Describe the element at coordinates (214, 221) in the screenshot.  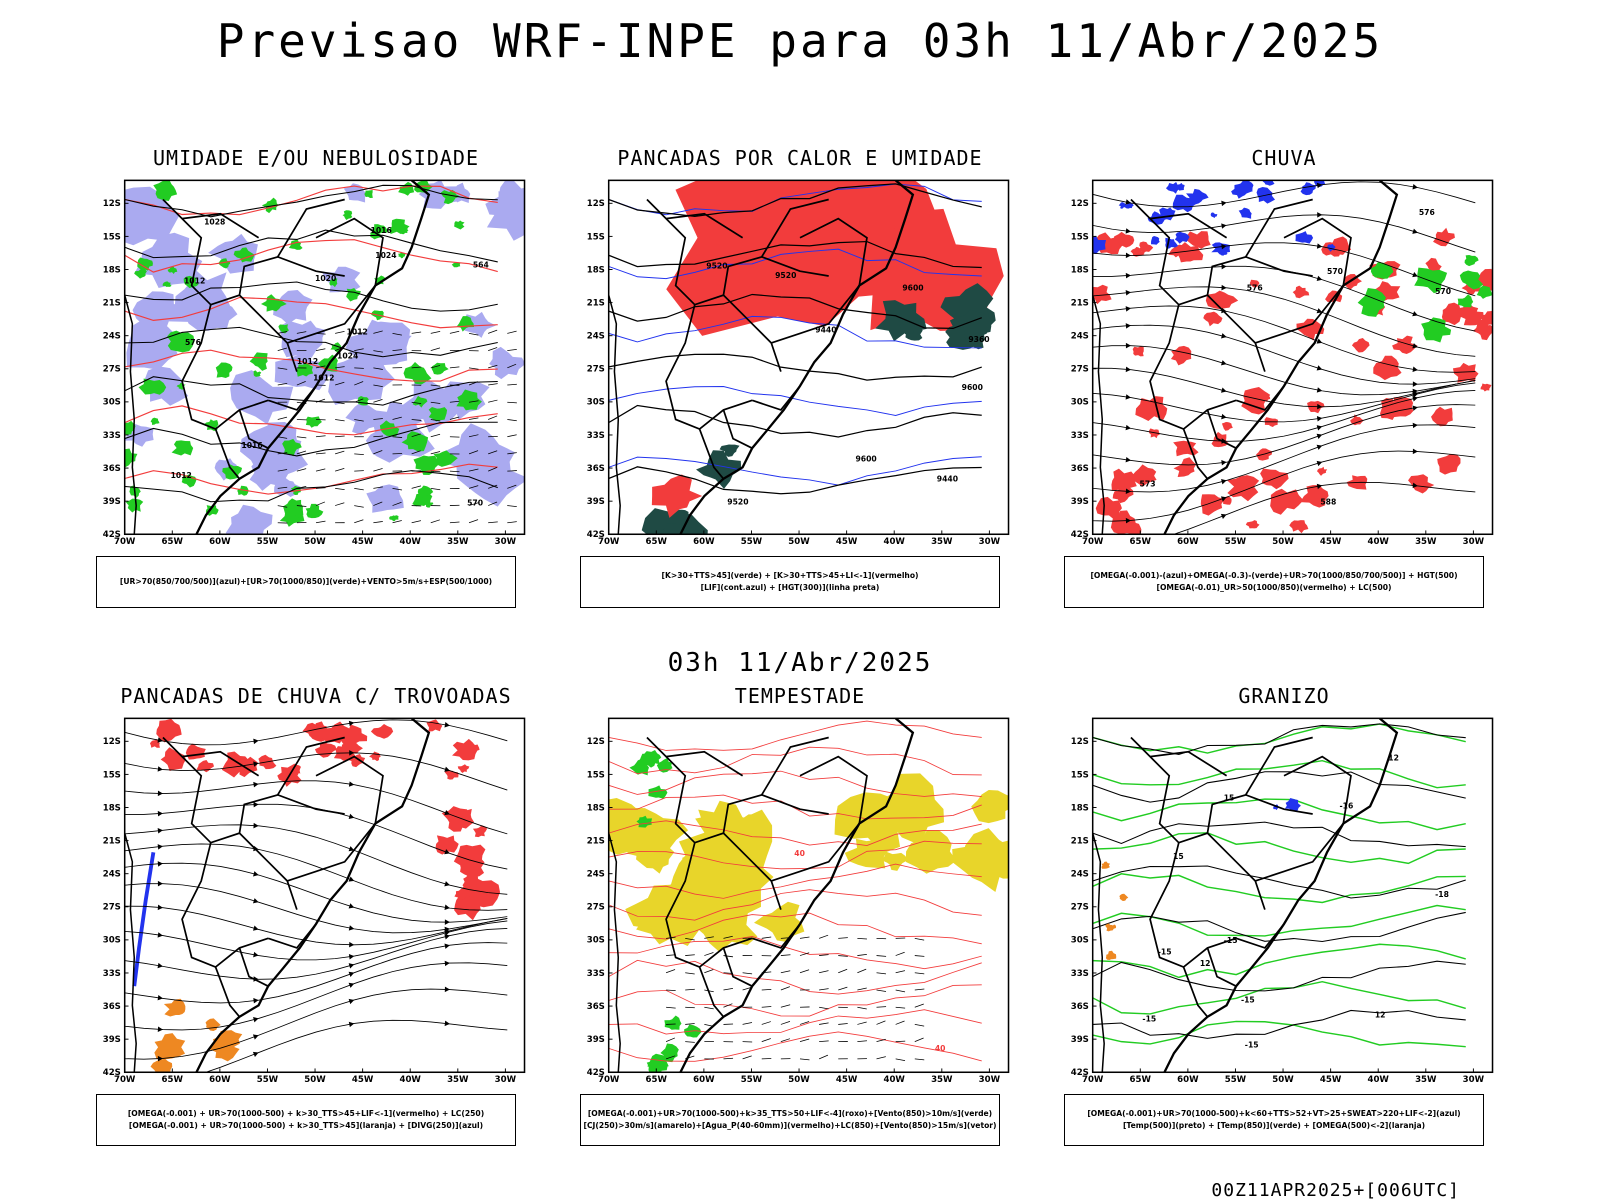
I see `contour-label: 1028` at that location.